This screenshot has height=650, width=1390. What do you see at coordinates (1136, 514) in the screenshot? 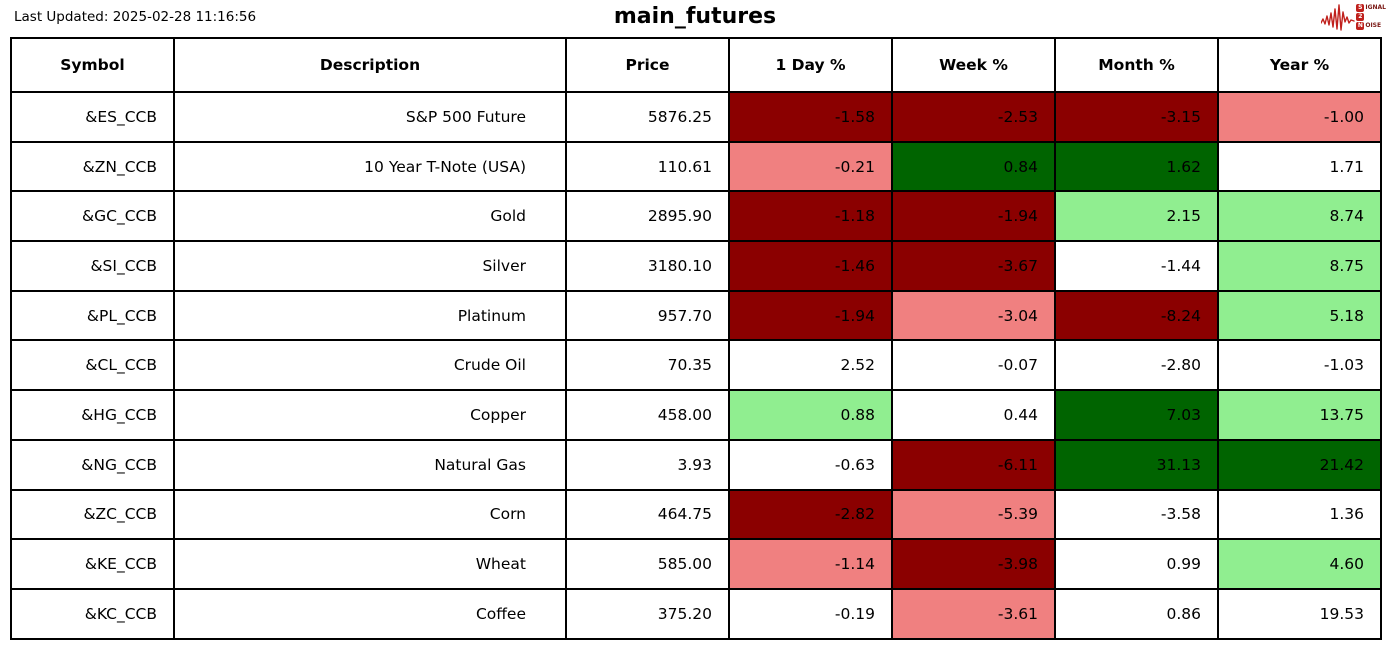
I see `month-pct-cell: -3.58` at bounding box center [1136, 514].